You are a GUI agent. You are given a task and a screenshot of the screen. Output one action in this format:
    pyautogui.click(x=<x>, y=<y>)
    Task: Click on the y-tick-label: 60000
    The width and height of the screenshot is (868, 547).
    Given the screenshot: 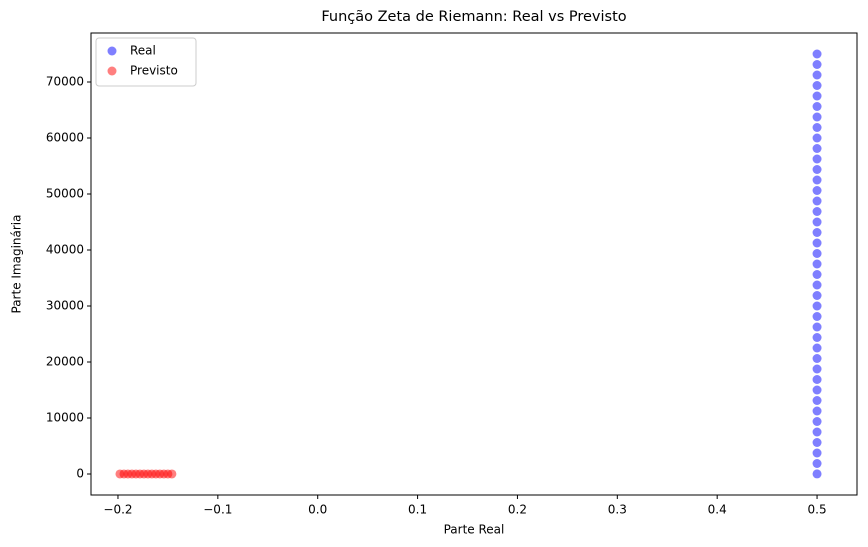 What is the action you would take?
    pyautogui.click(x=65, y=138)
    